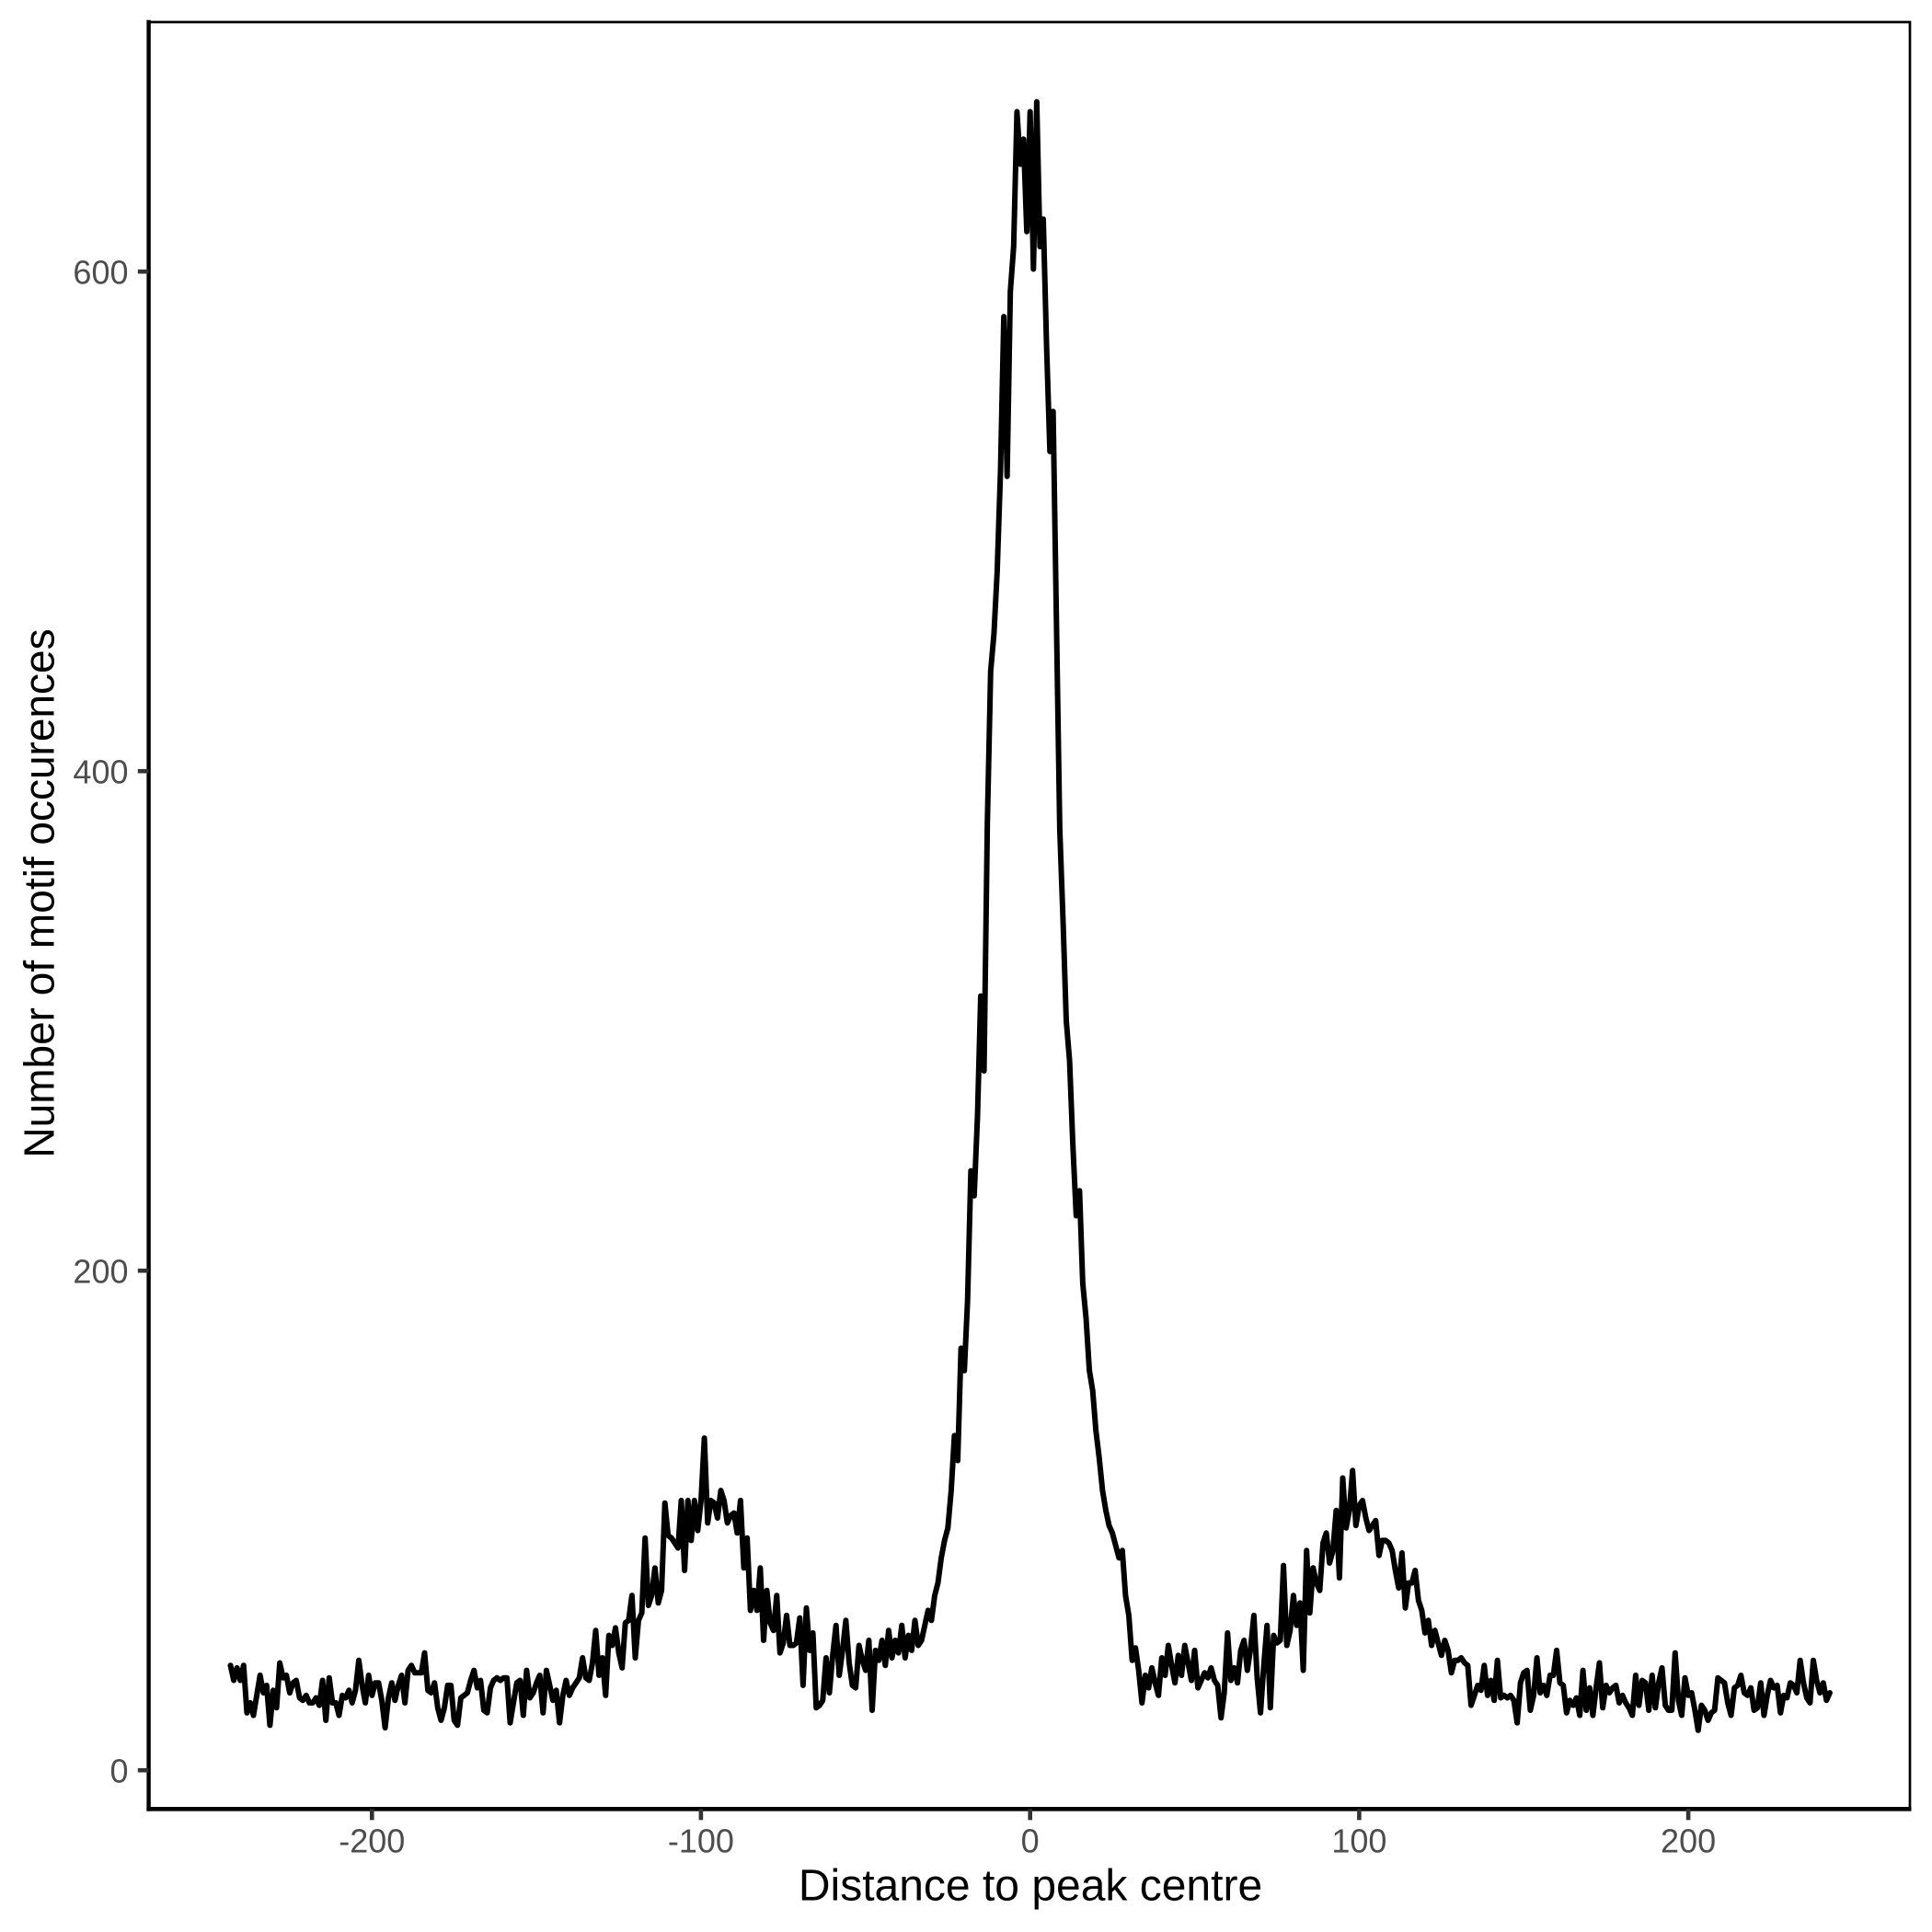 Image resolution: width=1932 pixels, height=1932 pixels. What do you see at coordinates (100, 771) in the screenshot?
I see `svg-text: 400` at bounding box center [100, 771].